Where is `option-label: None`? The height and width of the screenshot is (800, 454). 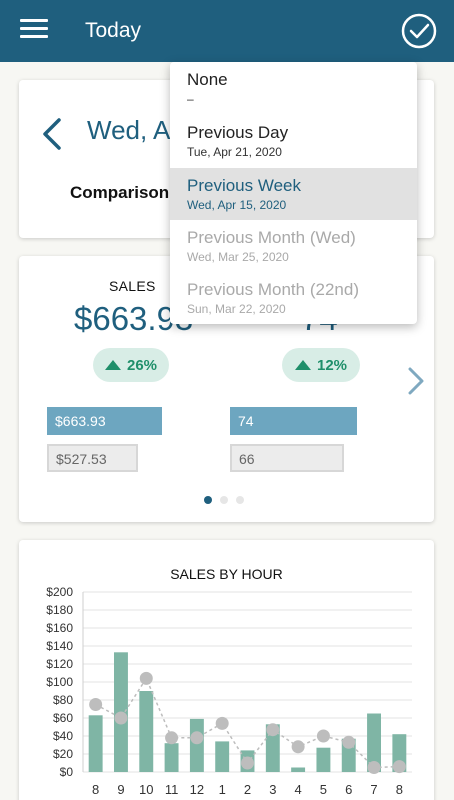 option-label: None is located at coordinates (207, 79).